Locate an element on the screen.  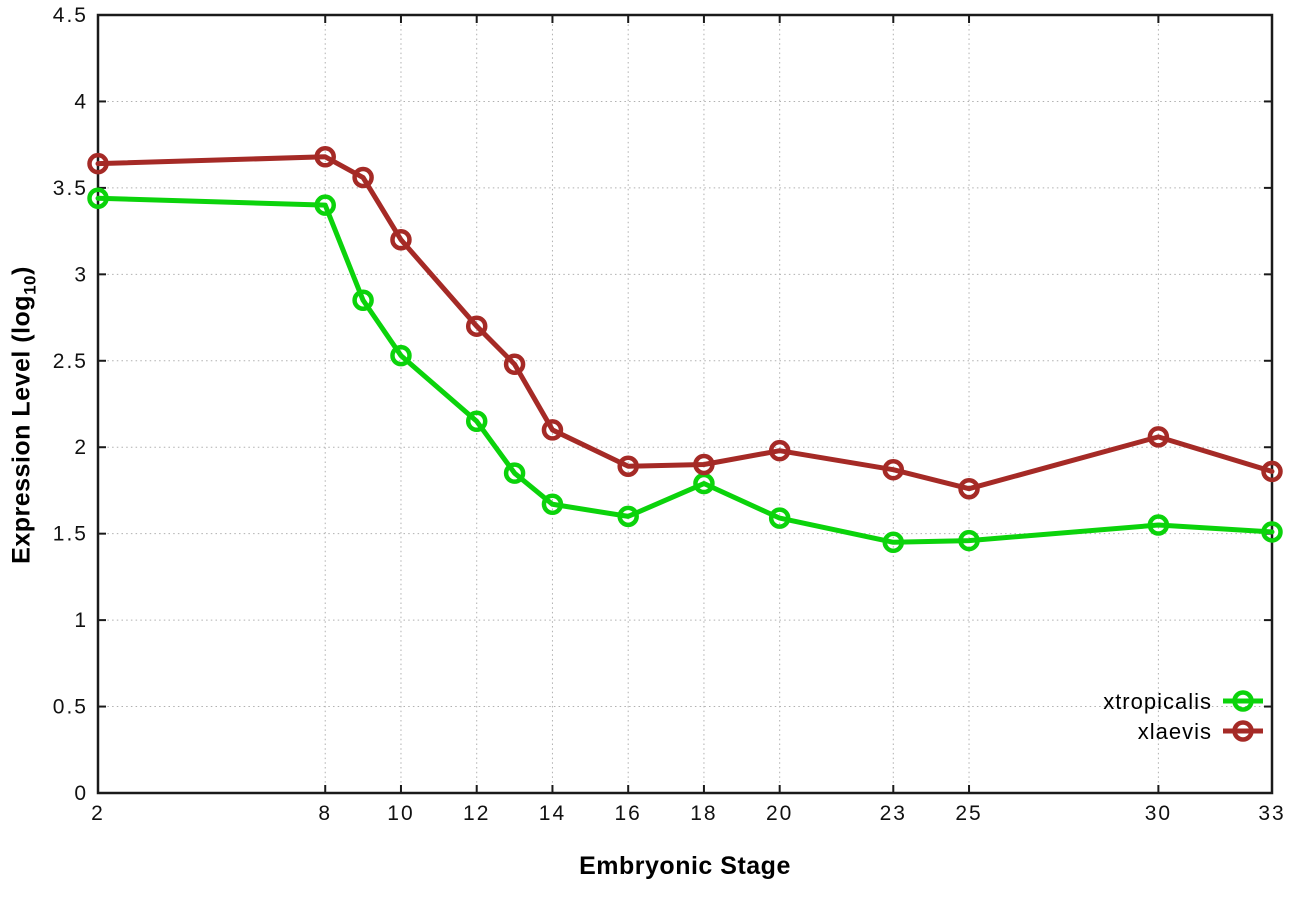
legend-marker-xlaevis is located at coordinates (1243, 731).